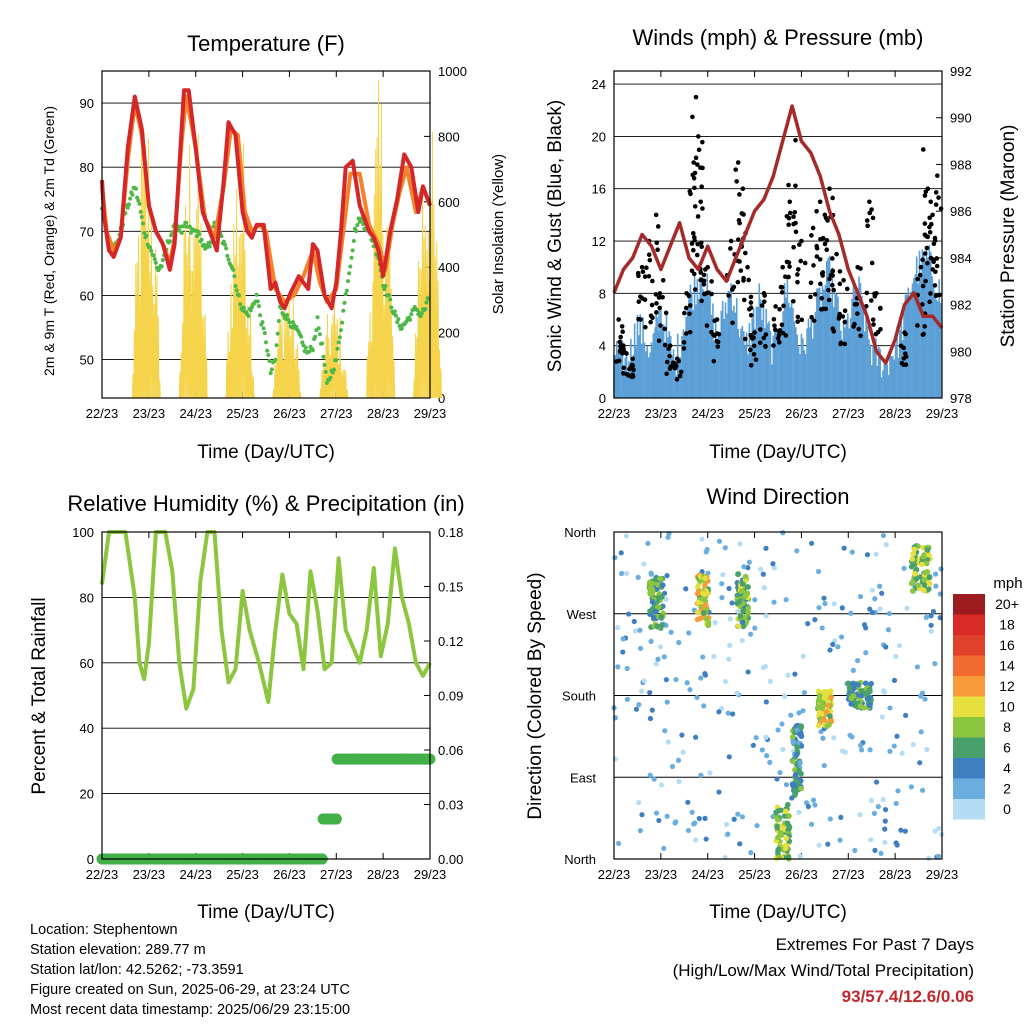 The image size is (1024, 1024). I want to click on speed-legend-swatch, so click(969, 665).